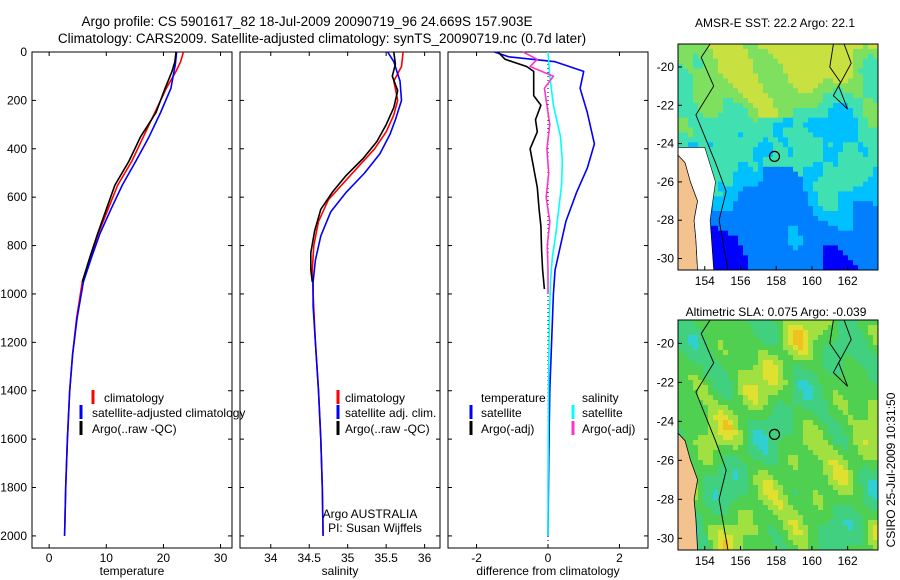 The width and height of the screenshot is (900, 580). What do you see at coordinates (600, 398) in the screenshot?
I see `legend-heading-salinity: salinity` at bounding box center [600, 398].